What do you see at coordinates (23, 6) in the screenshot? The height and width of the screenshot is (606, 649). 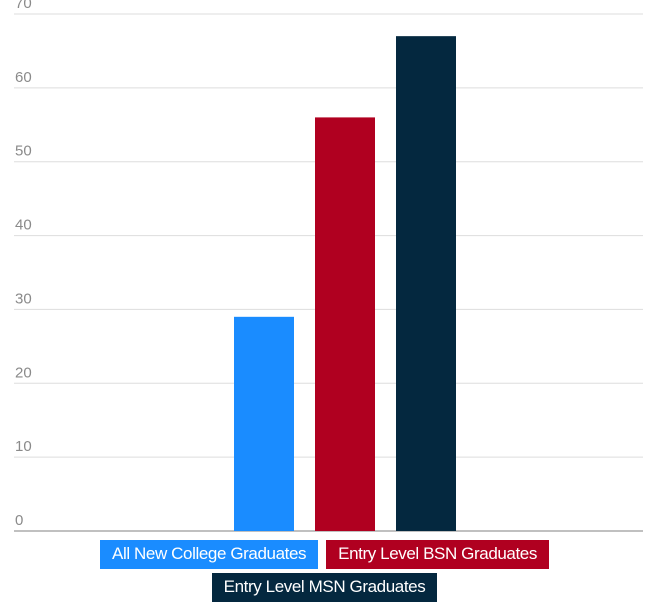 I see `y-tick-label: 70` at bounding box center [23, 6].